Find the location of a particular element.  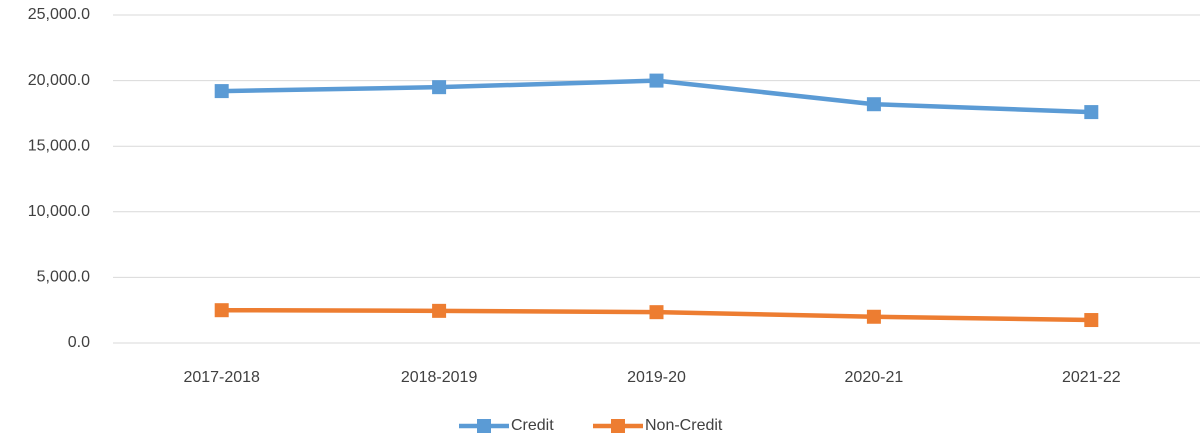

x-tick-label: 2018-2019 is located at coordinates (439, 377).